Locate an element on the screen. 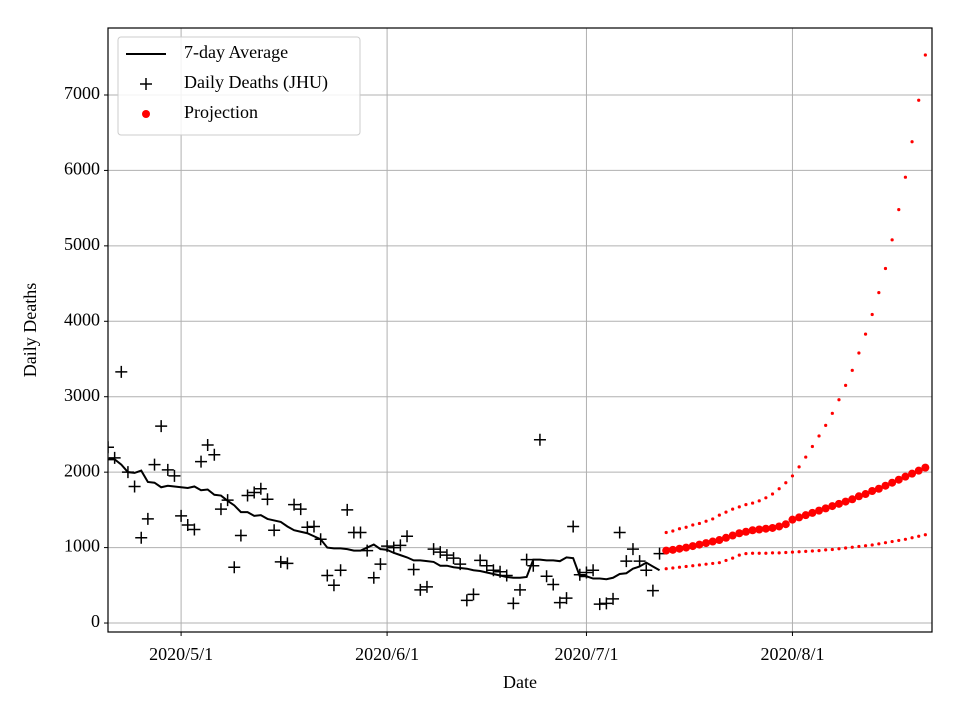 This screenshot has height=720, width=960. legend-box is located at coordinates (239, 86).